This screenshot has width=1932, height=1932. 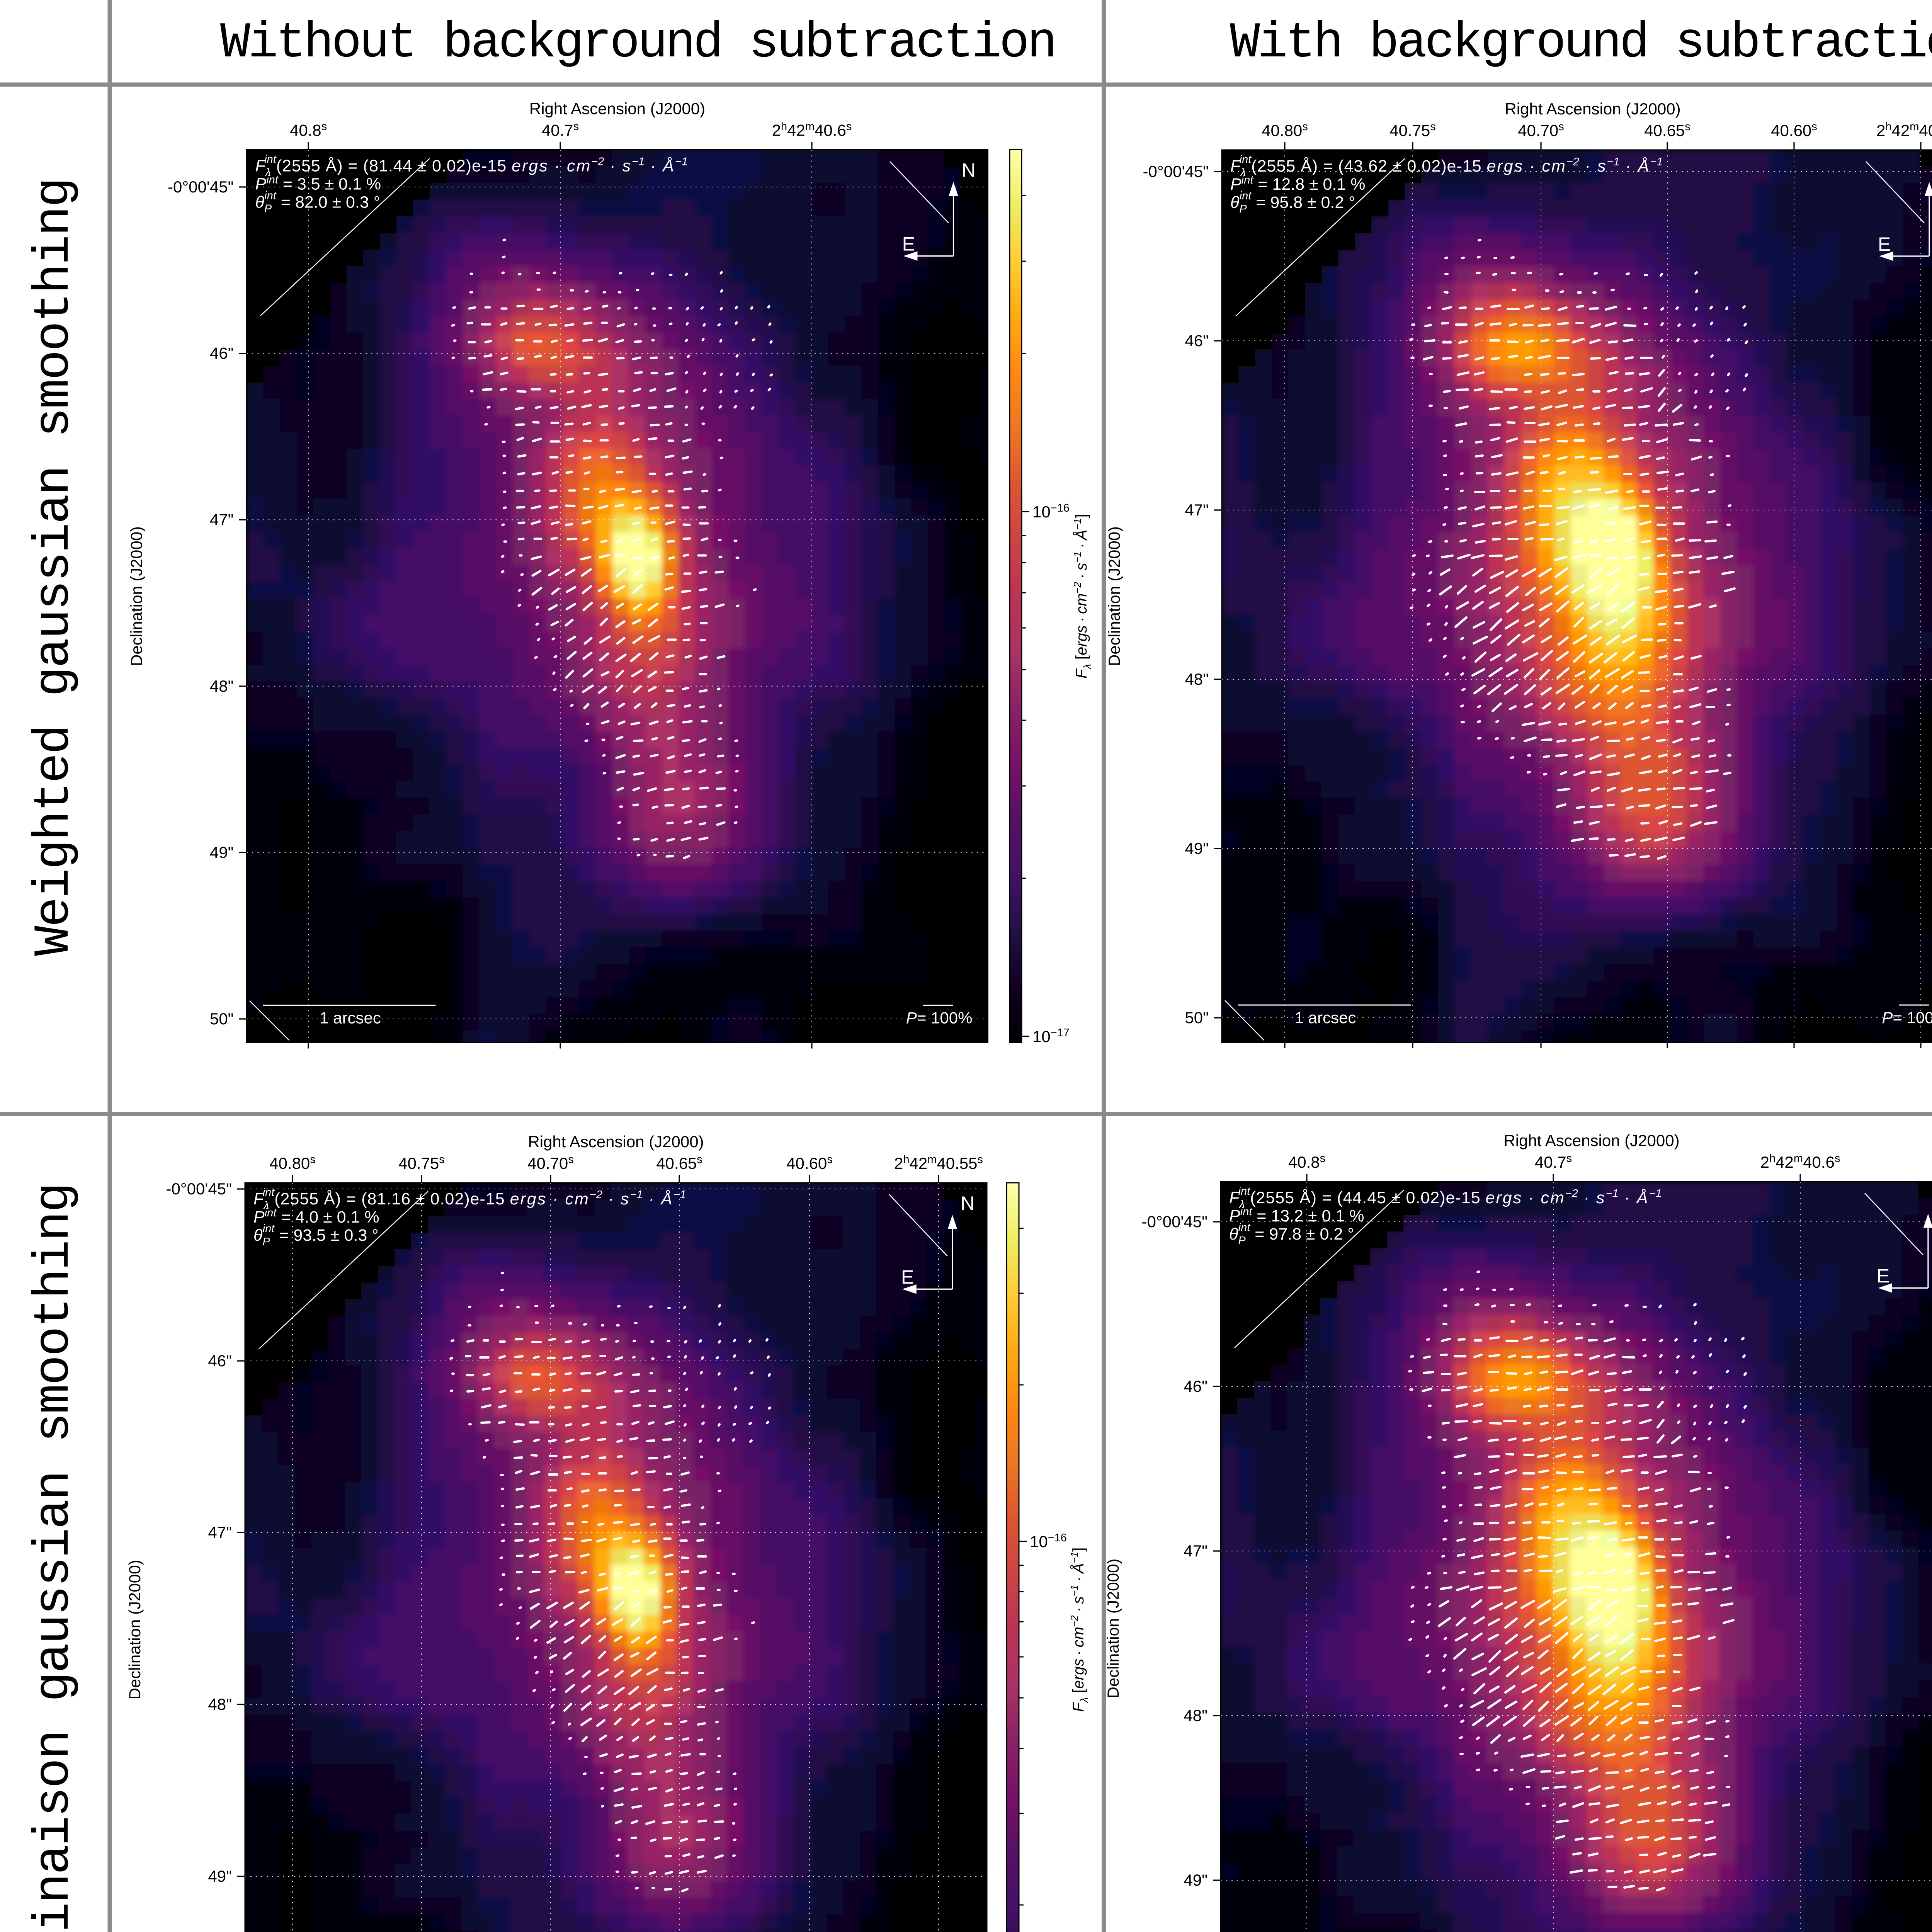 What do you see at coordinates (54, 1558) in the screenshot?
I see `svg-text: Combinaison gaussian smoothing` at bounding box center [54, 1558].